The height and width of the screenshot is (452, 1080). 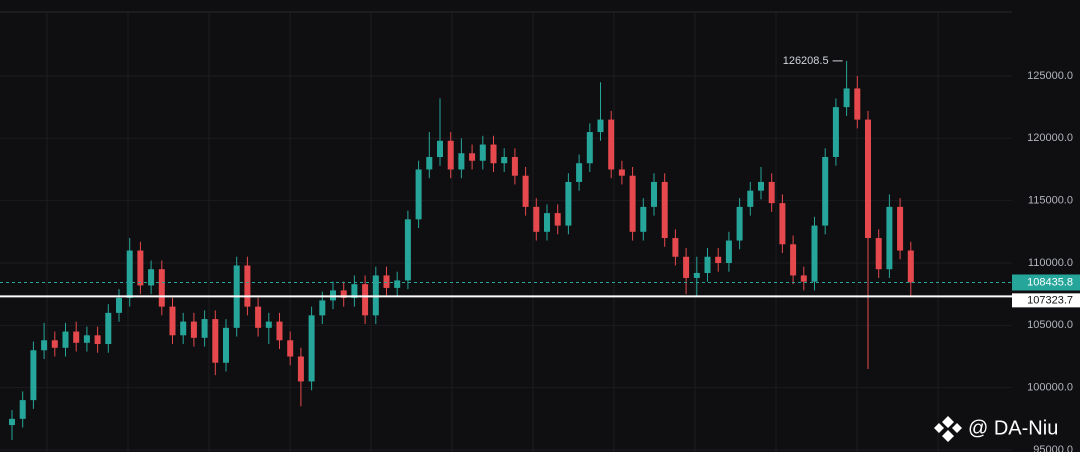 What do you see at coordinates (1050, 76) in the screenshot?
I see `y-tick-label: 125000.0` at bounding box center [1050, 76].